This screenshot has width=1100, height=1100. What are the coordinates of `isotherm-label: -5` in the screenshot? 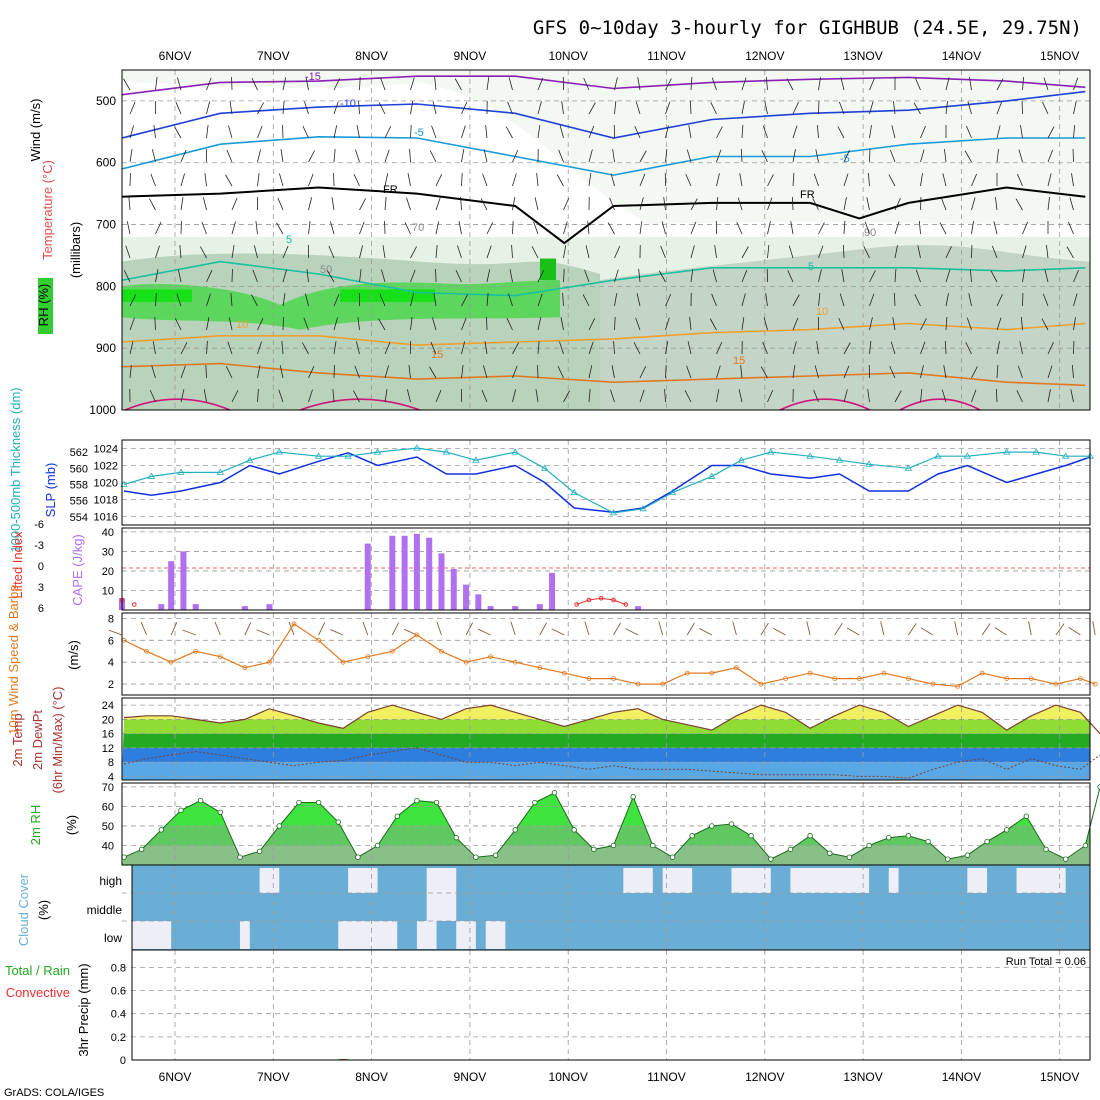 It's located at (419, 133).